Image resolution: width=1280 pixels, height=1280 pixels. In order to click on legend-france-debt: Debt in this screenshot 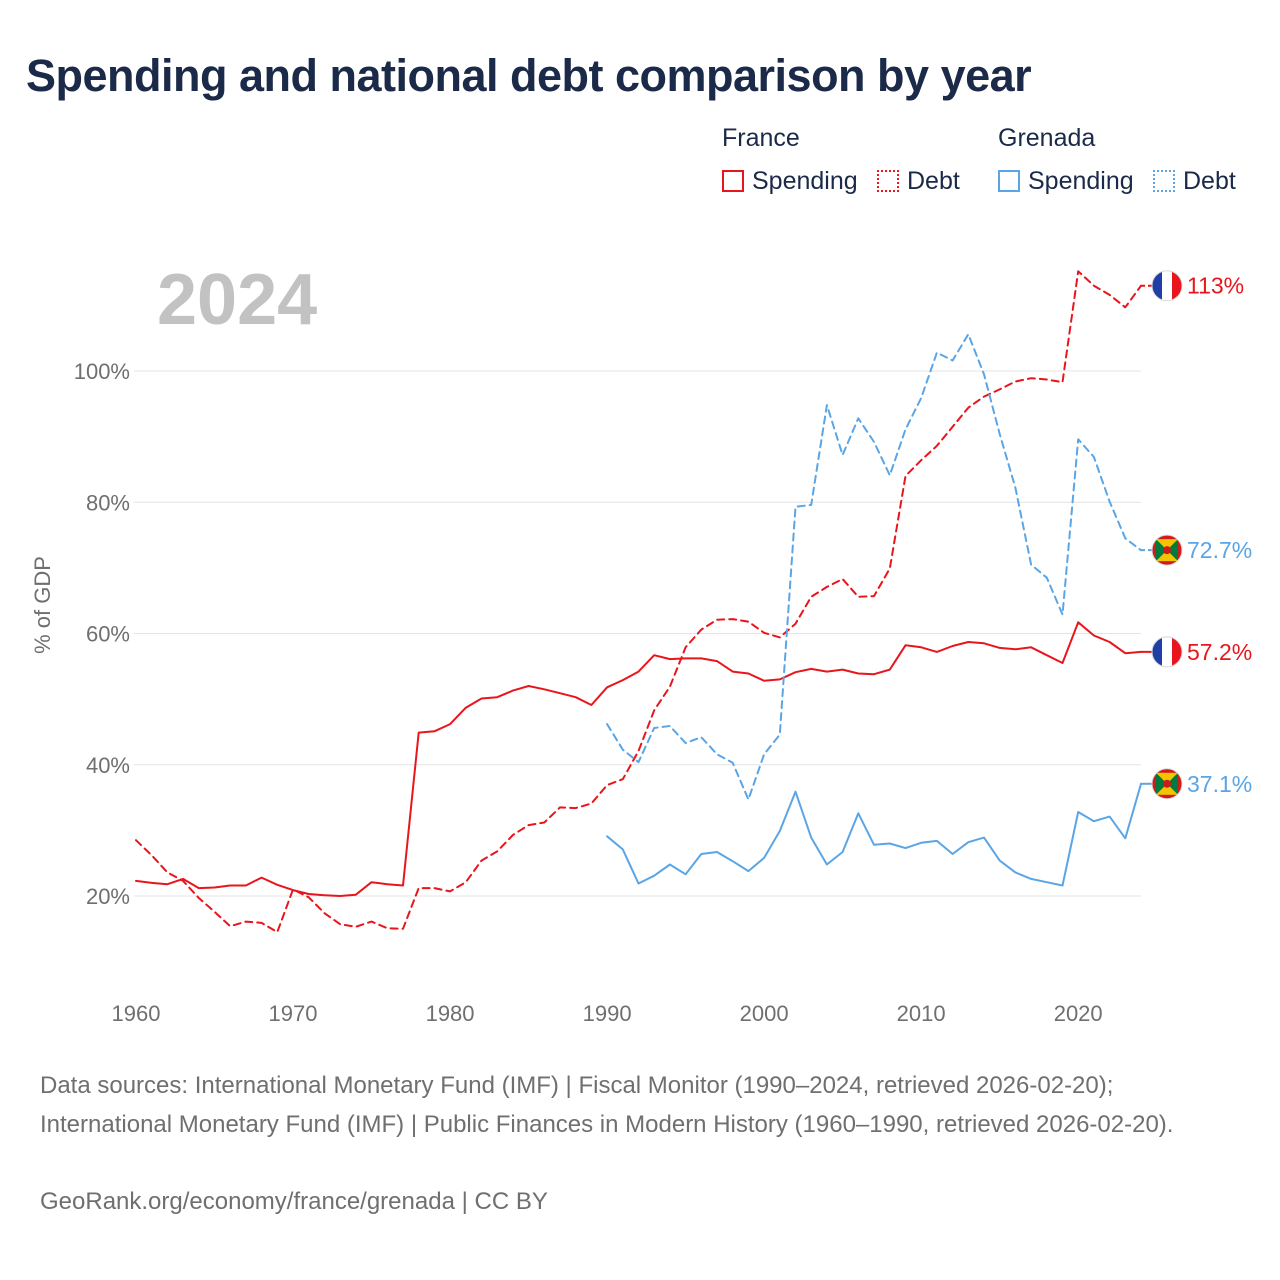, I will do `click(918, 181)`.